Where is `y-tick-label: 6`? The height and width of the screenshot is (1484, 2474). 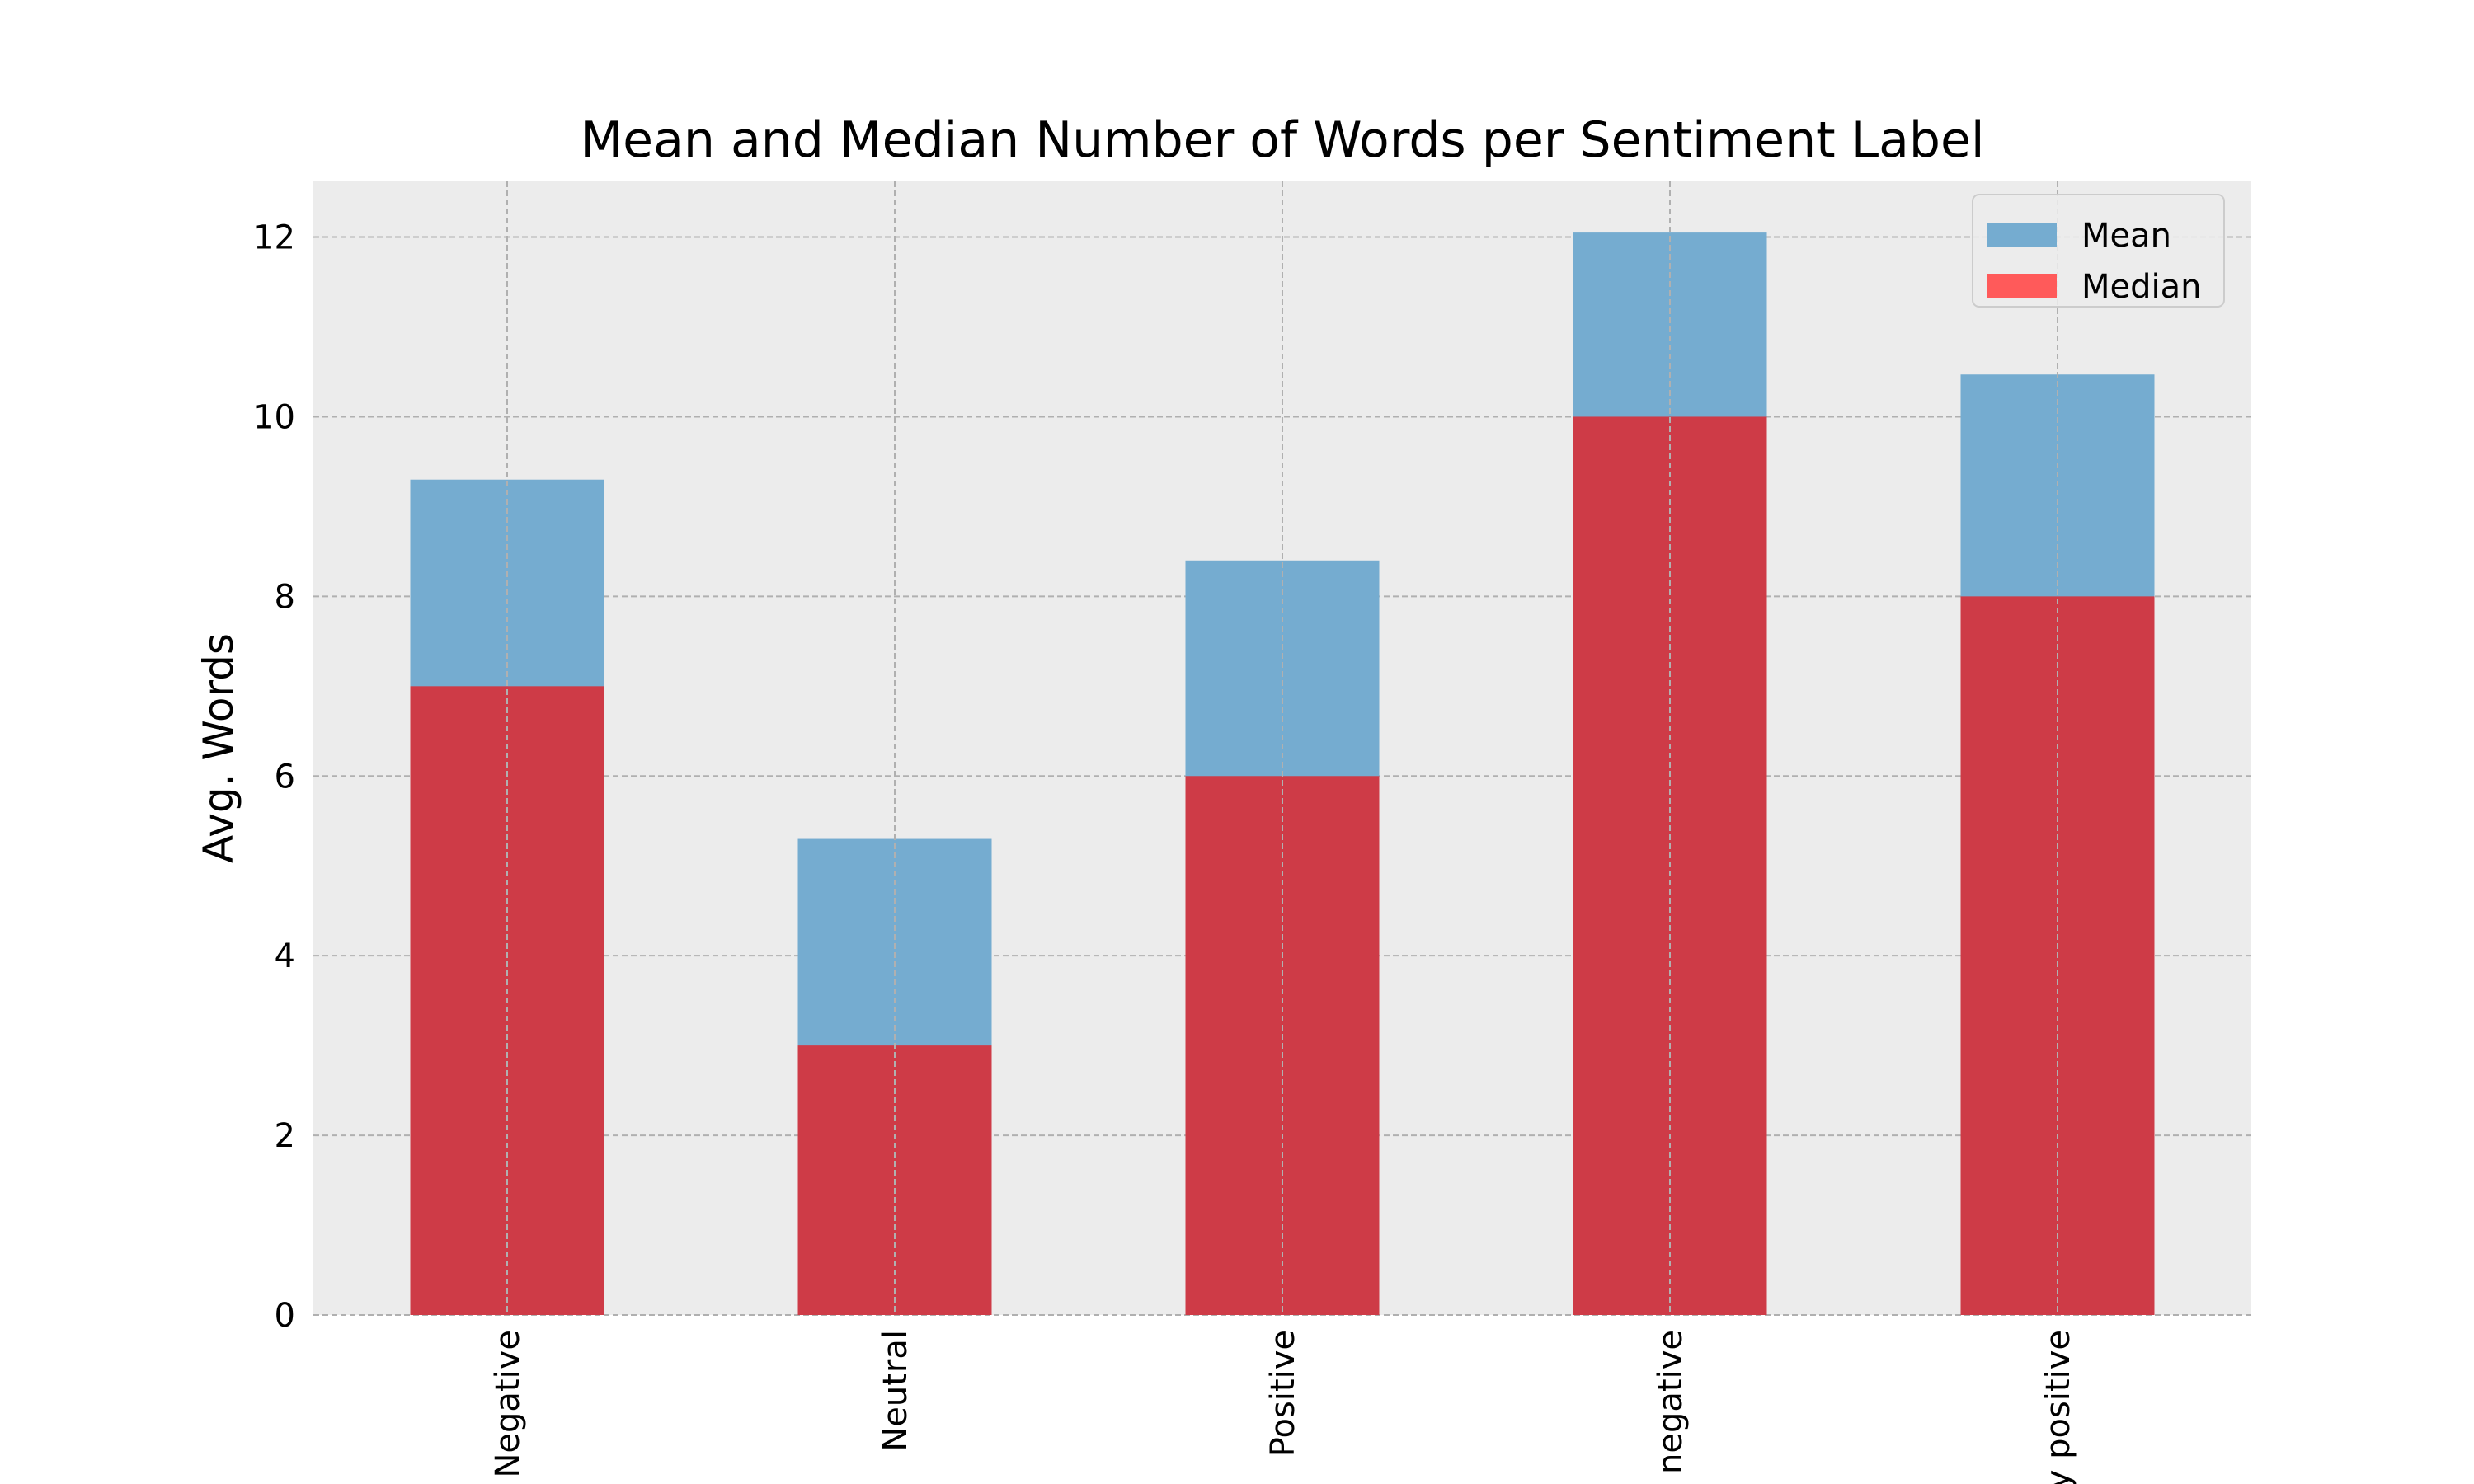 y-tick-label: 6 is located at coordinates (285, 777).